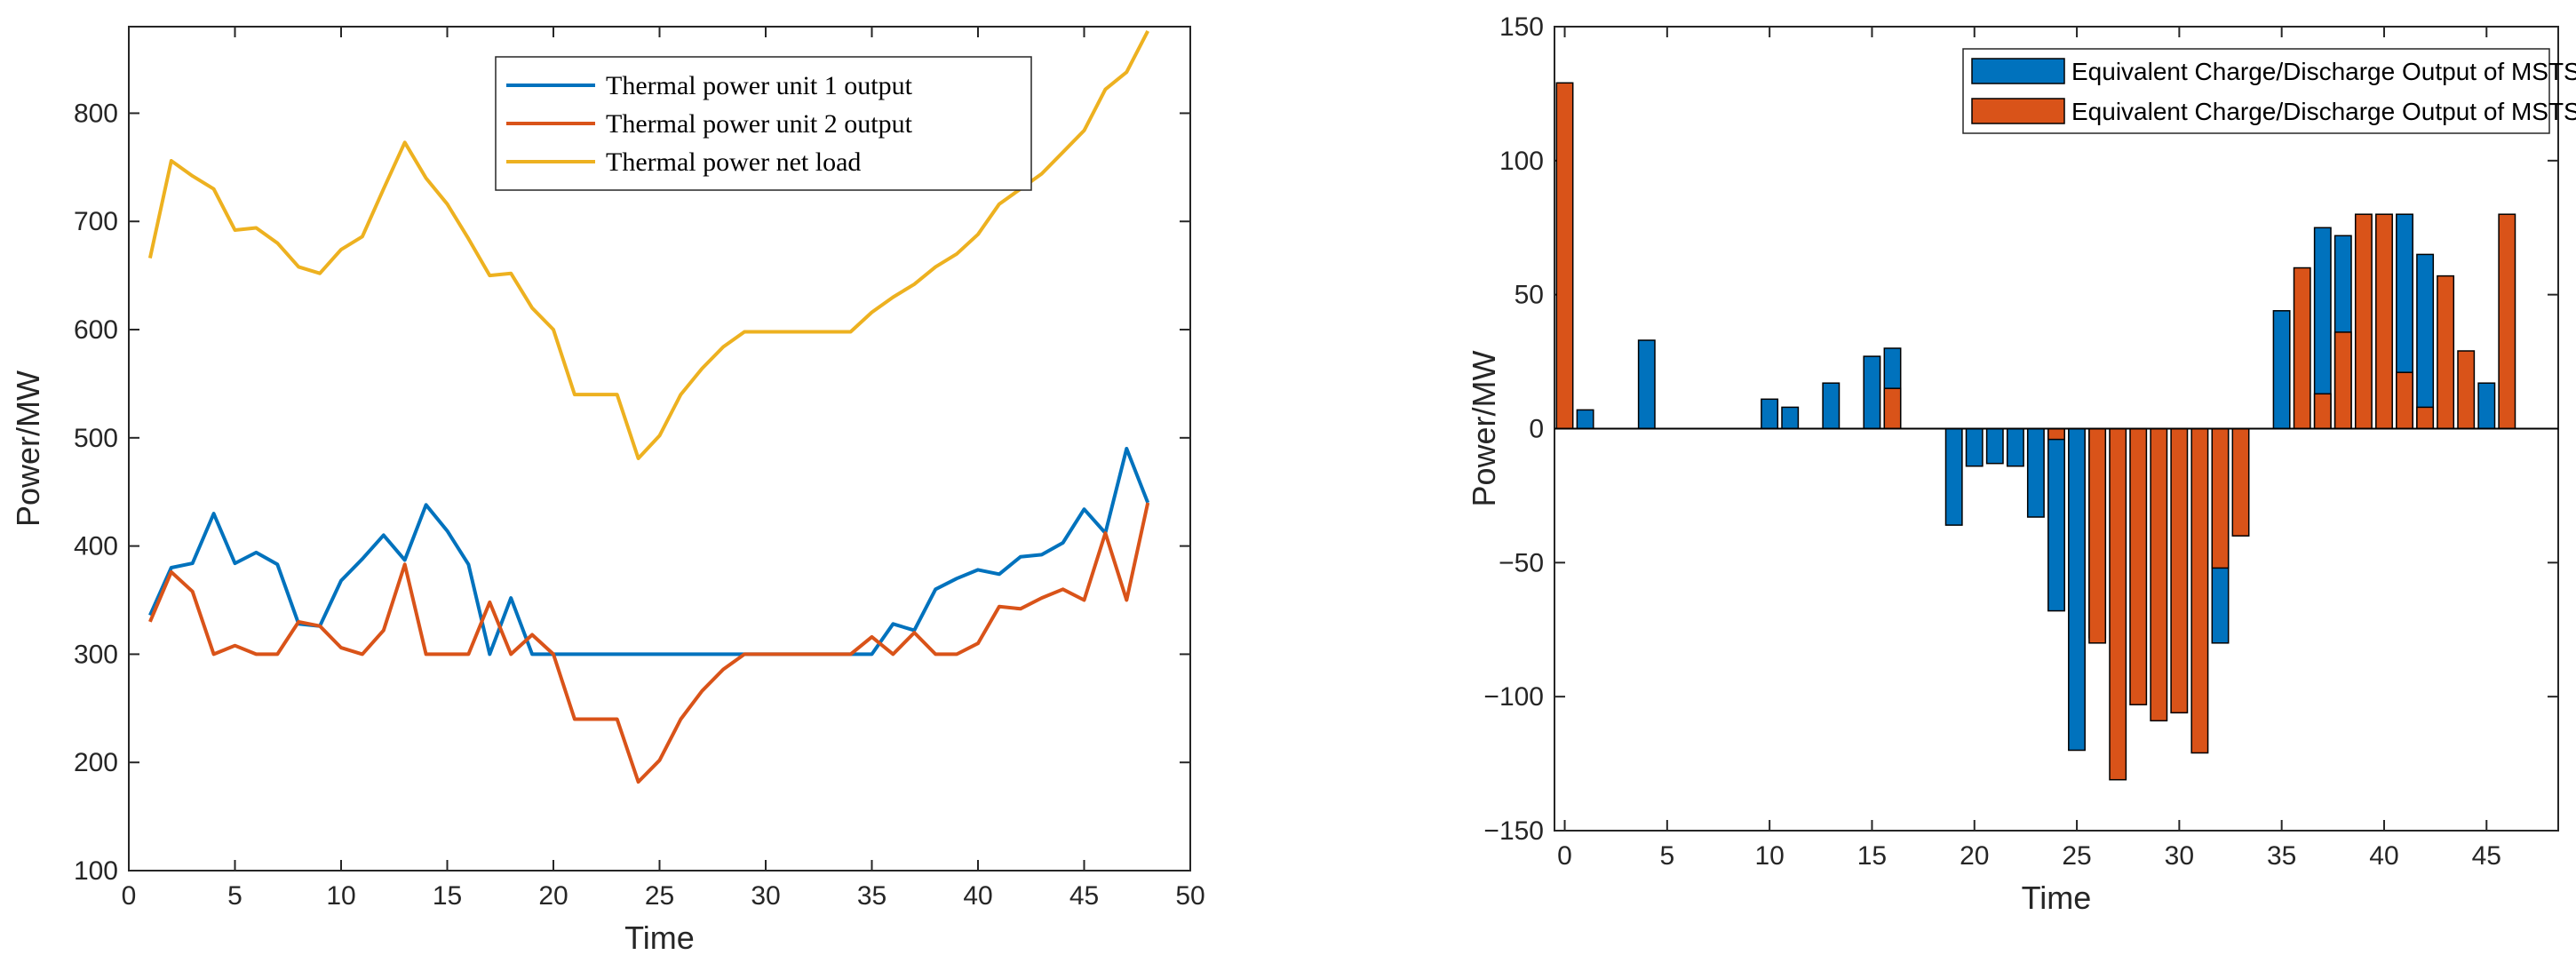 The height and width of the screenshot is (979, 2576). What do you see at coordinates (1190, 896) in the screenshot?
I see `line-x-tick-label: 50` at bounding box center [1190, 896].